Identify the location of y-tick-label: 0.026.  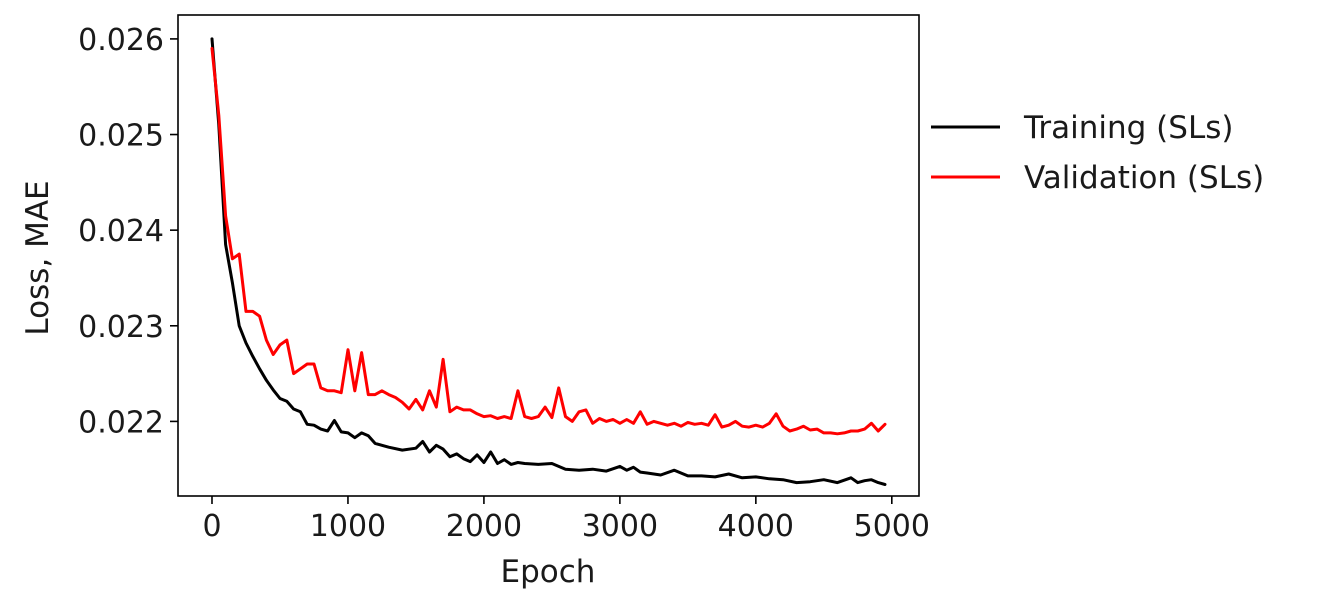
(121, 40).